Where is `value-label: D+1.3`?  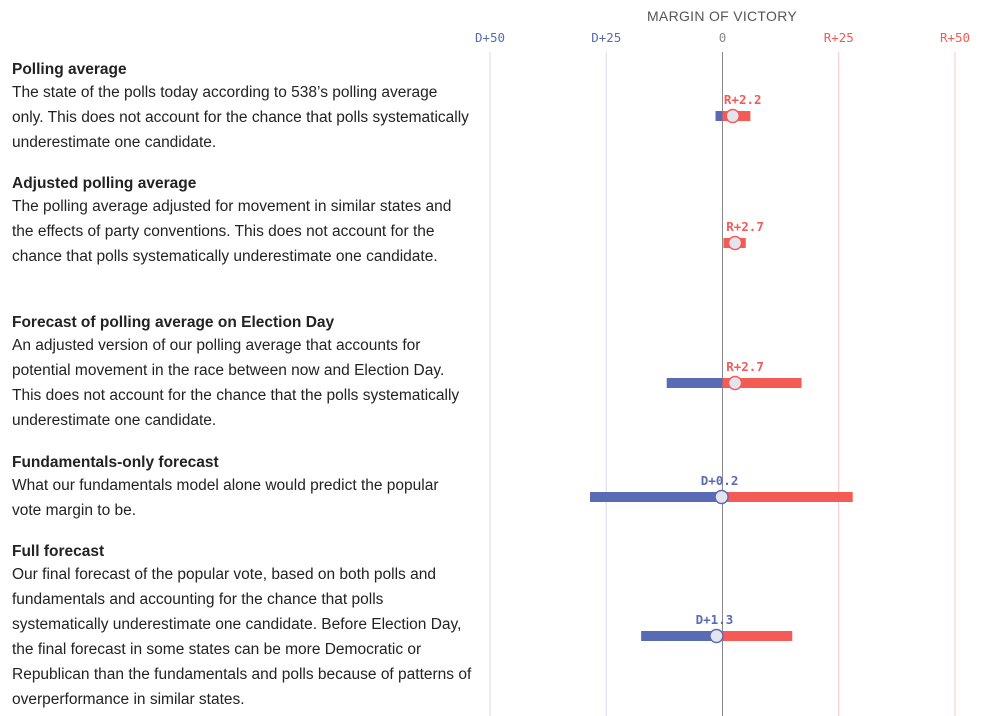 value-label: D+1.3 is located at coordinates (715, 619).